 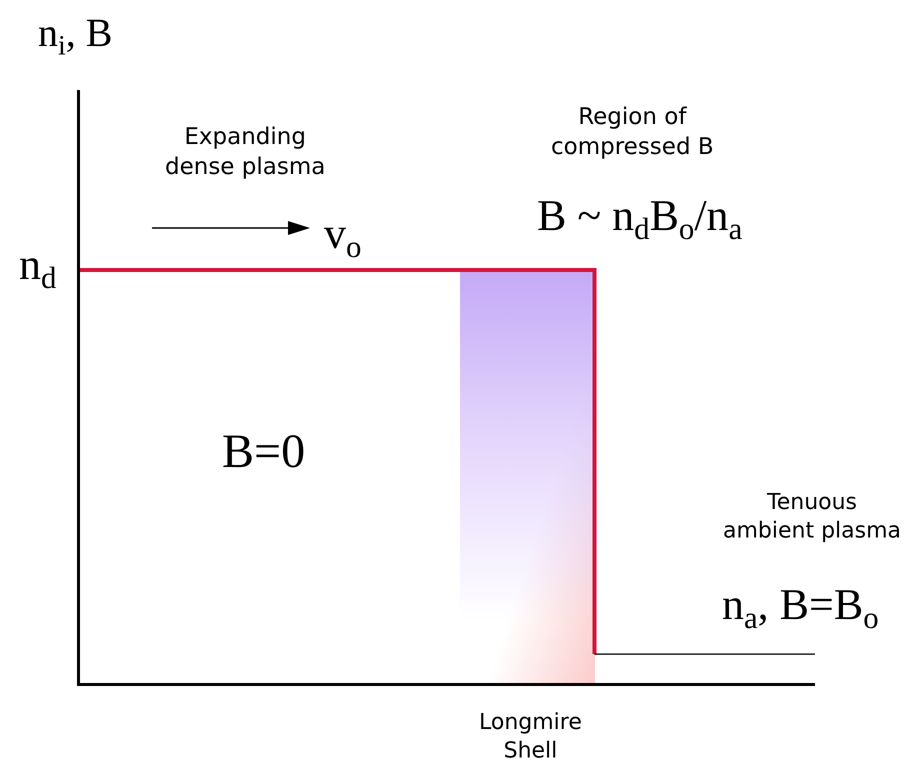 What do you see at coordinates (264, 451) in the screenshot?
I see `annotation: B=0` at bounding box center [264, 451].